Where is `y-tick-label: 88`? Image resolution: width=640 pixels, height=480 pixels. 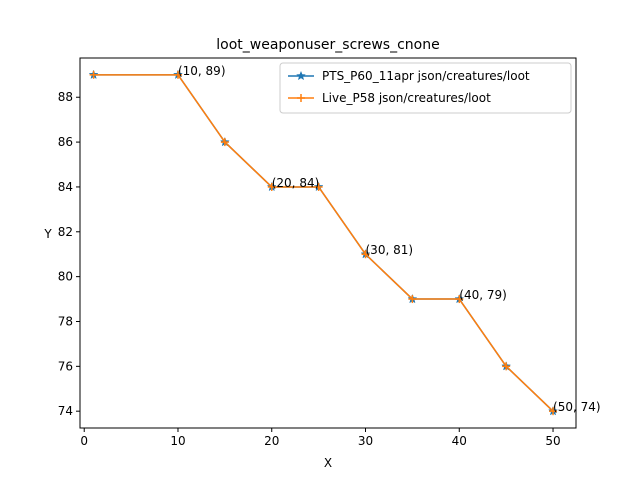 y-tick-label: 88 is located at coordinates (65, 97).